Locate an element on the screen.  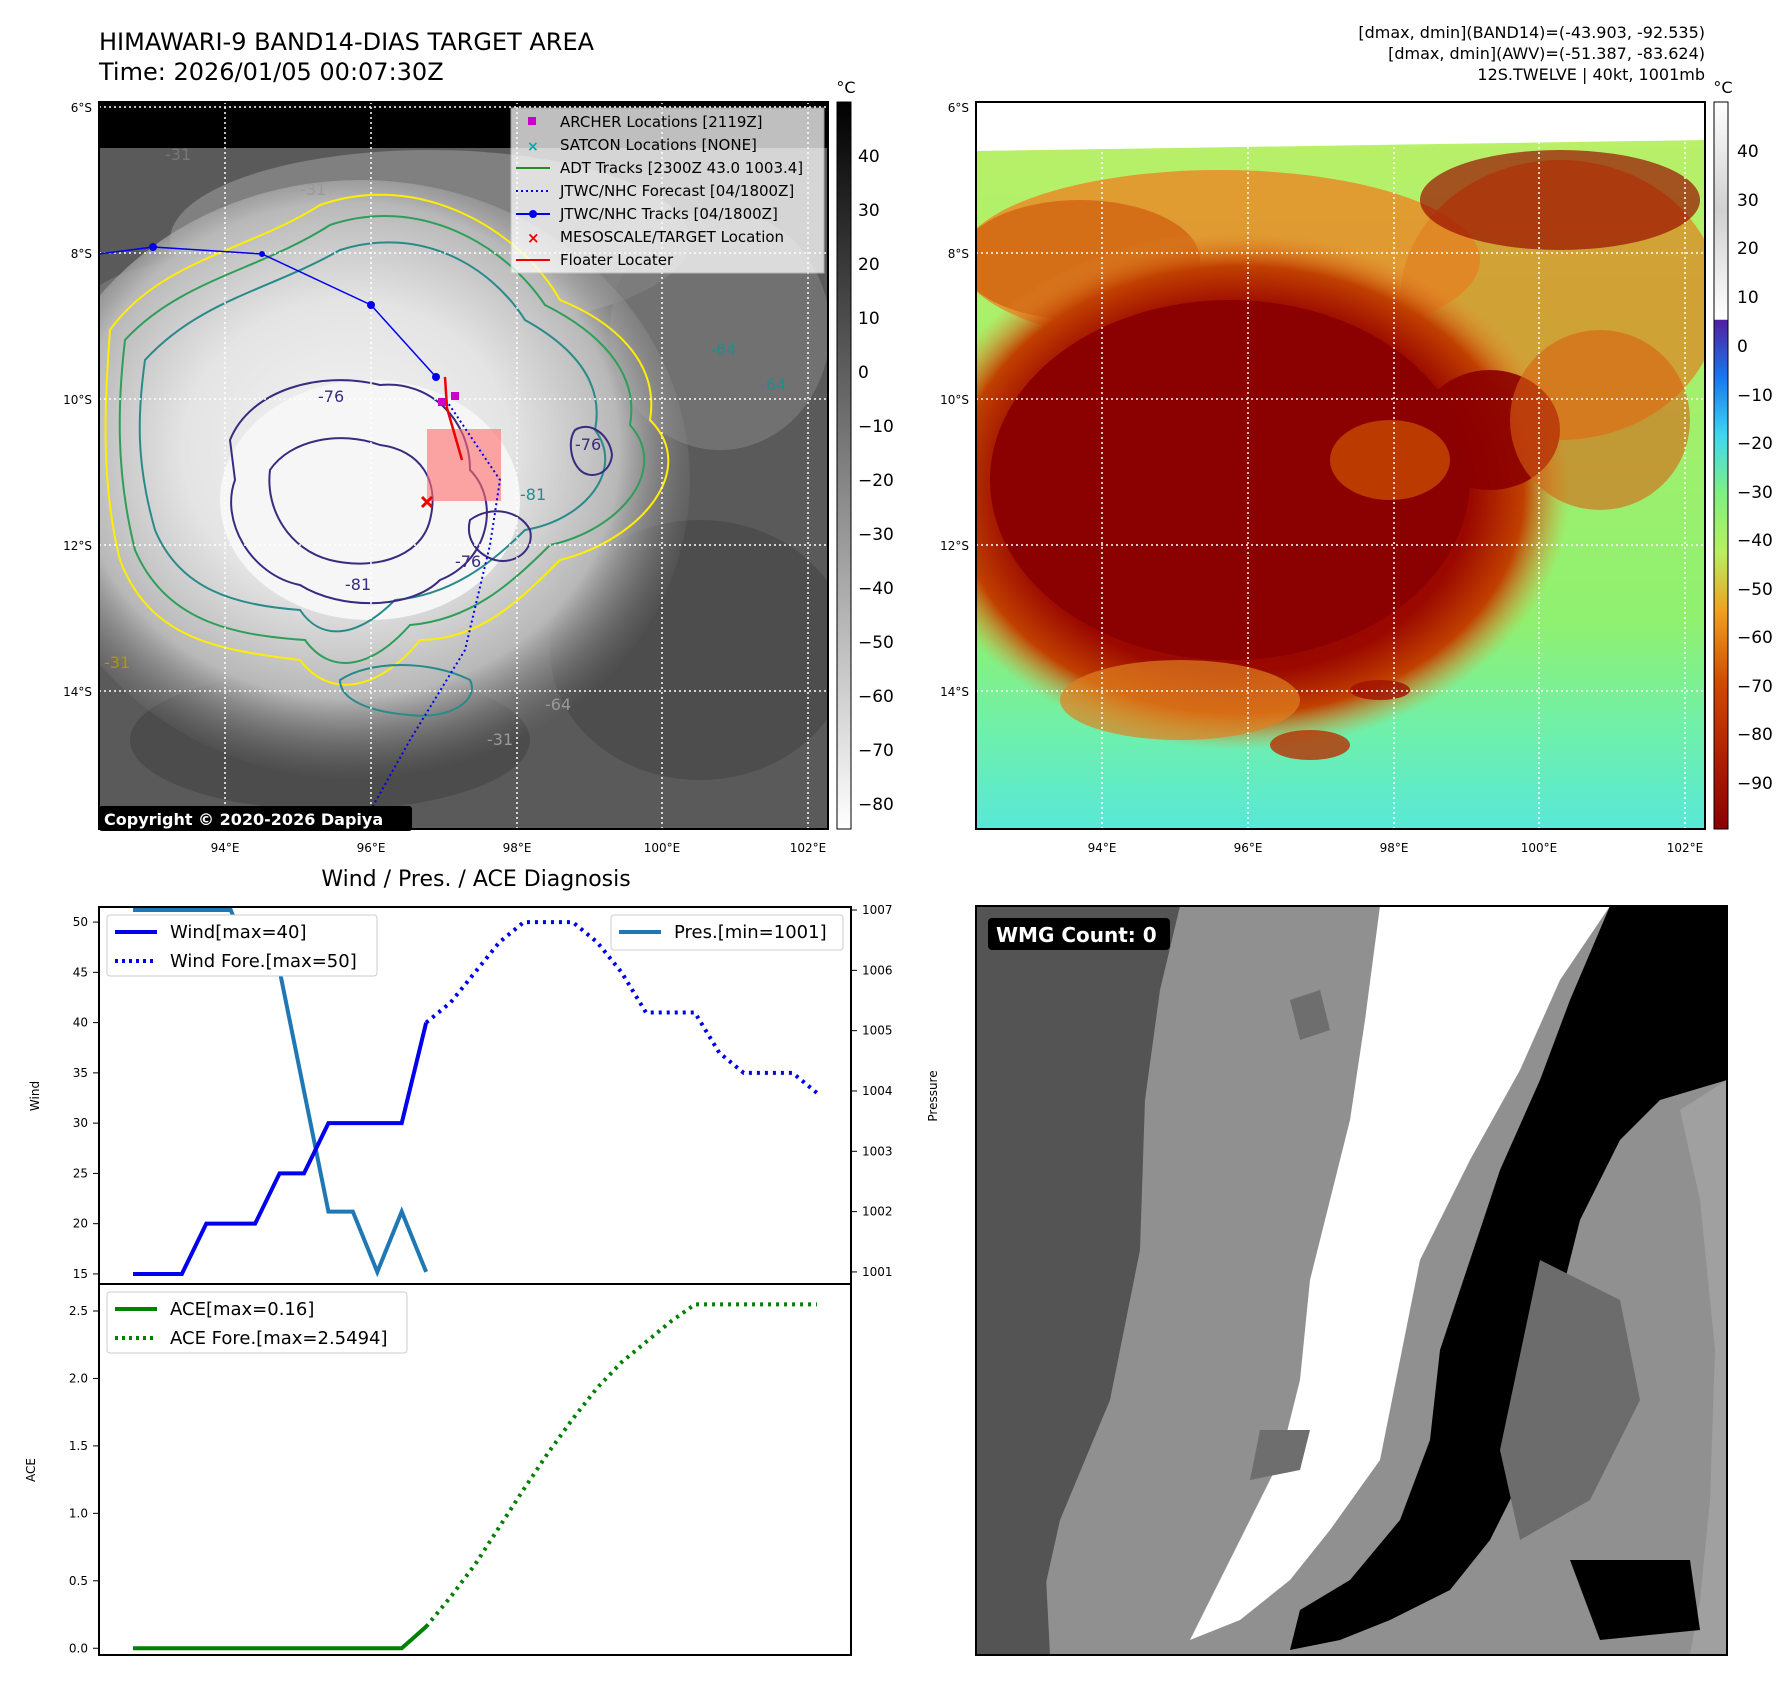
ir-colorbar-tick: 40 is located at coordinates (869, 157).